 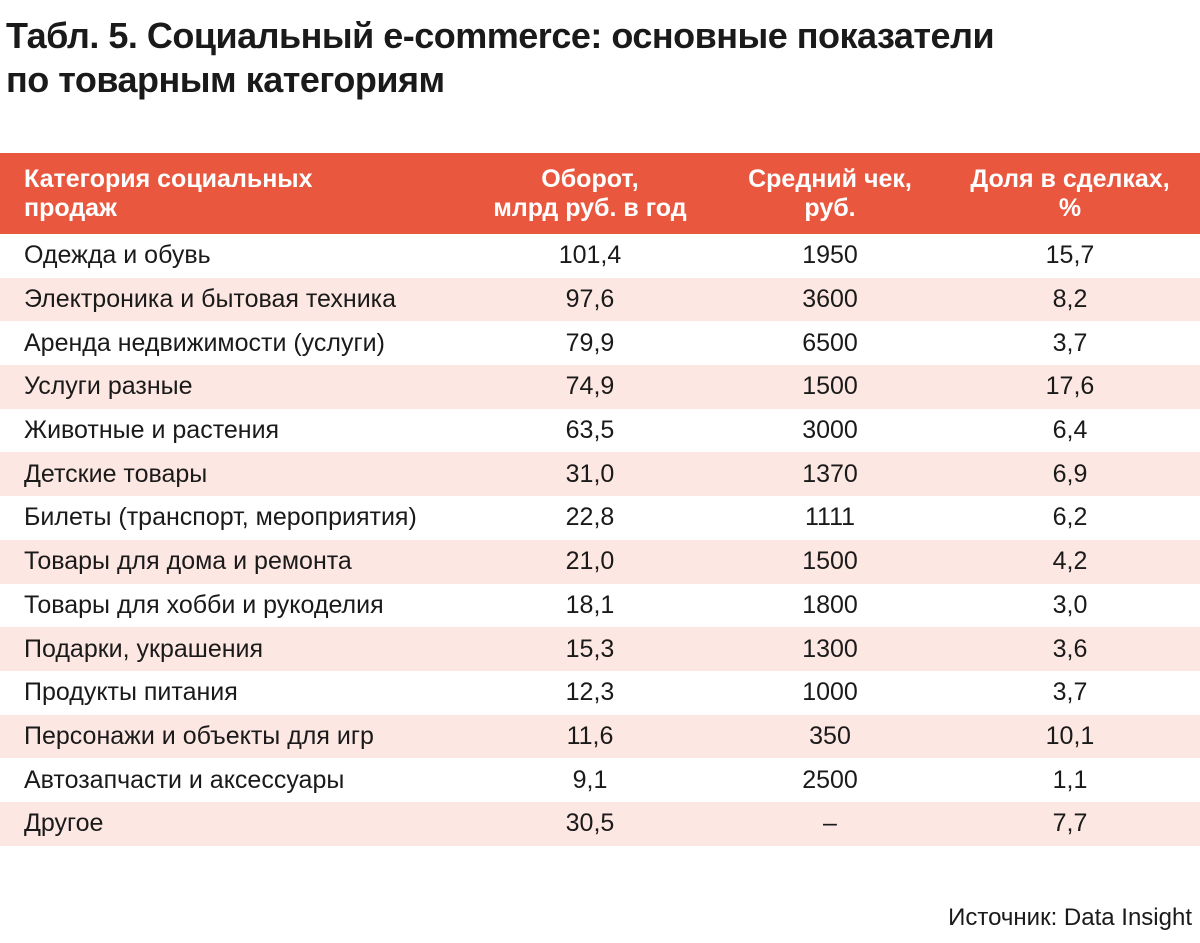 What do you see at coordinates (590, 604) in the screenshot?
I see `cell-turnover: 18,1` at bounding box center [590, 604].